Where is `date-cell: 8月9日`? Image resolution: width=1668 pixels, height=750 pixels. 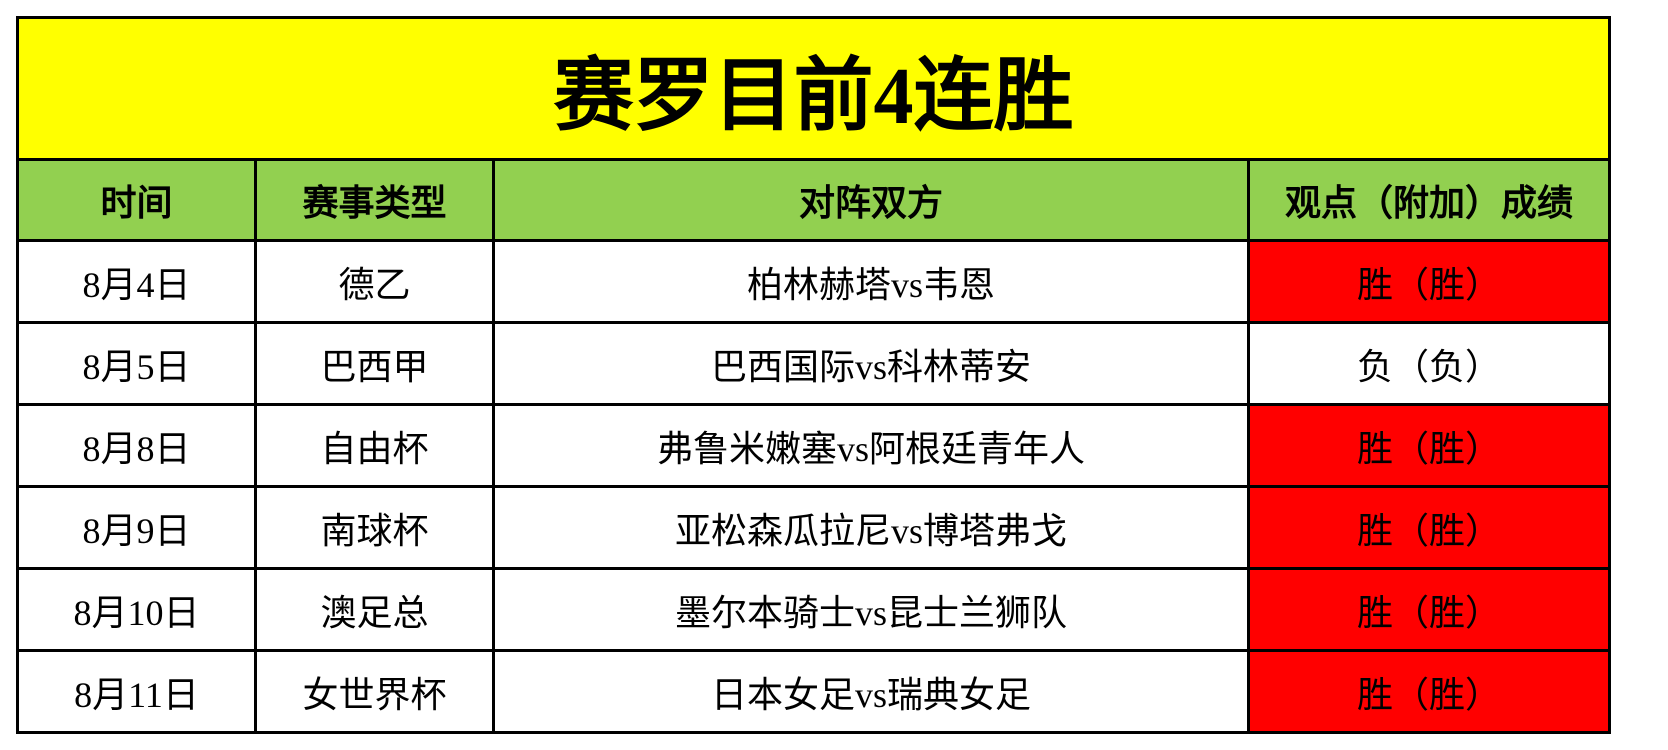 date-cell: 8月9日 is located at coordinates (136, 527).